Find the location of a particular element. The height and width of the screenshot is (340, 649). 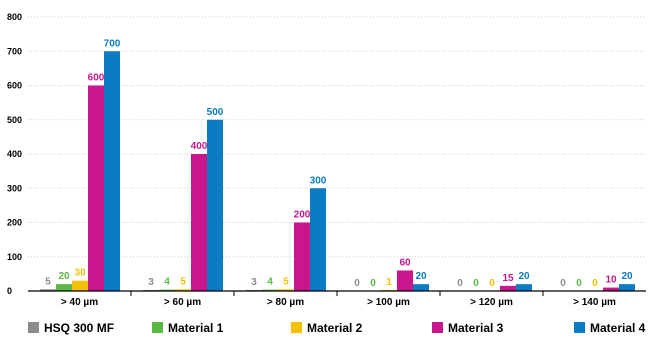

x-tick-label: > 140 µm is located at coordinates (594, 302).